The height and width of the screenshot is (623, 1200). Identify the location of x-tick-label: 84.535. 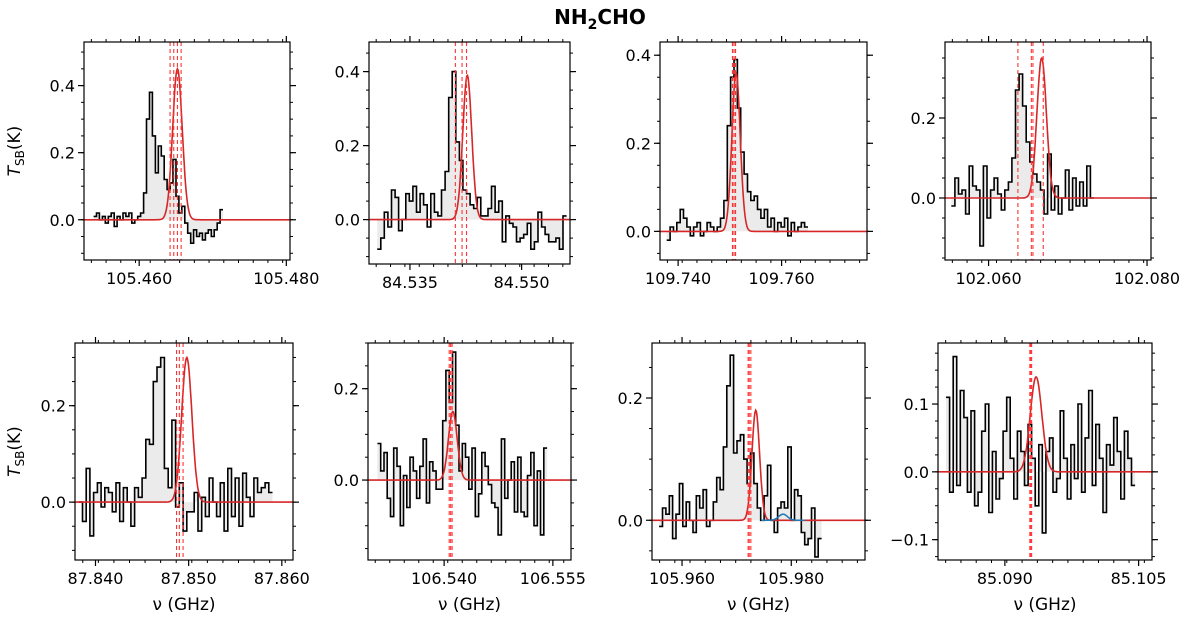
(410, 282).